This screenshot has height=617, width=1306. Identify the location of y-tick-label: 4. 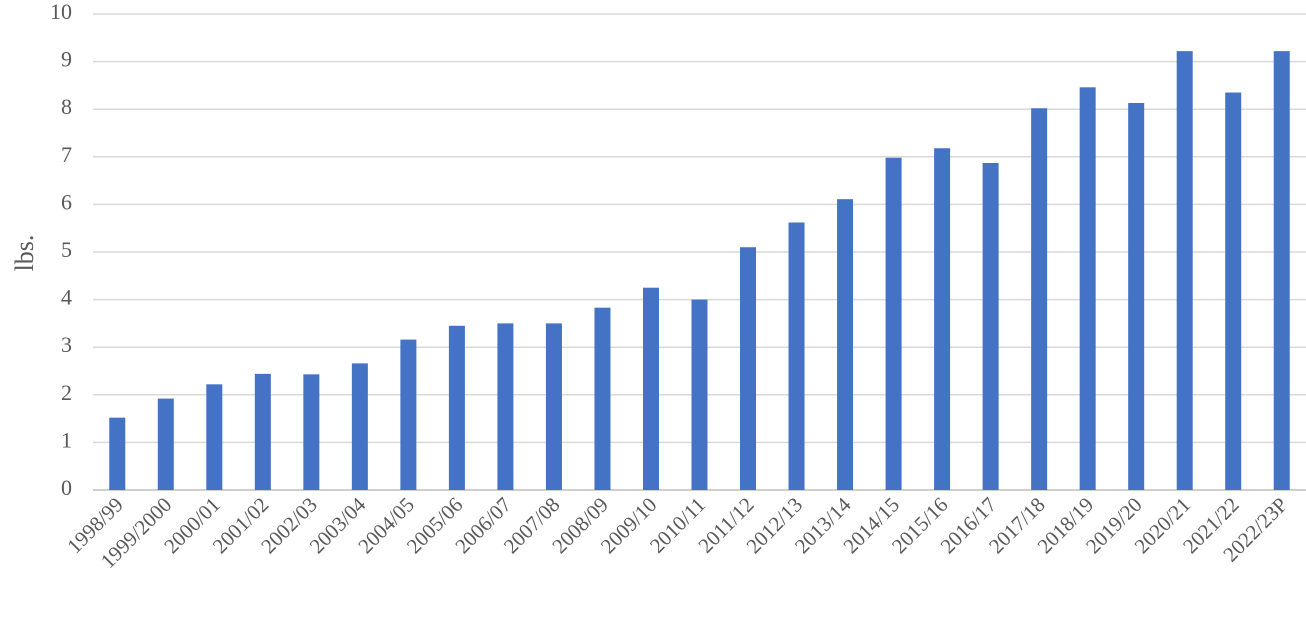
(66, 297).